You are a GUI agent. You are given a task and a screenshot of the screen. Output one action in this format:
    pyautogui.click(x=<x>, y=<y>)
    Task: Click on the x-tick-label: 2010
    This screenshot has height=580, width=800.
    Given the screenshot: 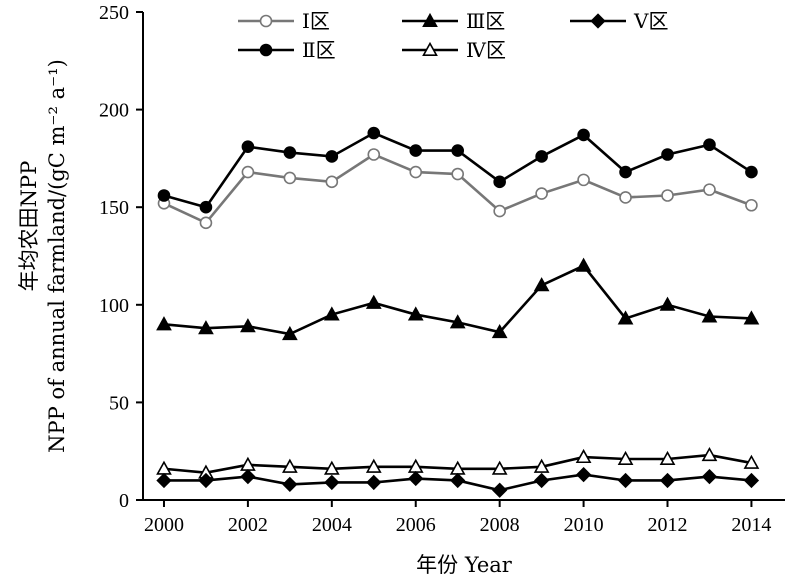 What is the action you would take?
    pyautogui.click(x=584, y=525)
    